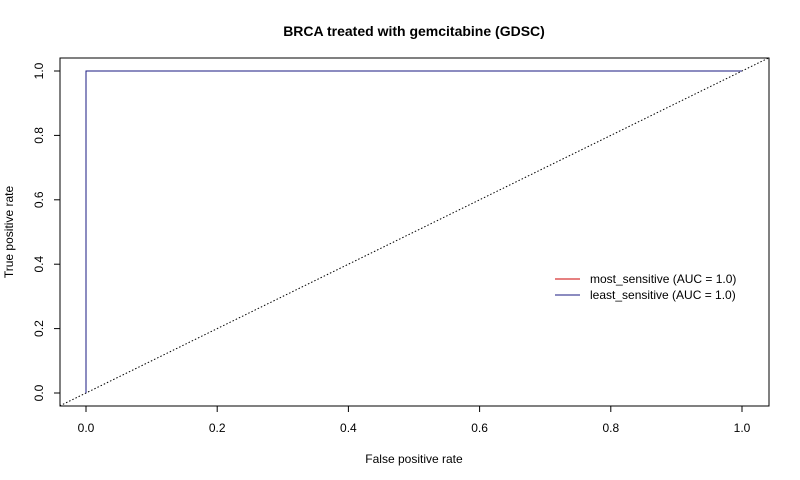  I want to click on x-tick-label: 0.6, so click(479, 428).